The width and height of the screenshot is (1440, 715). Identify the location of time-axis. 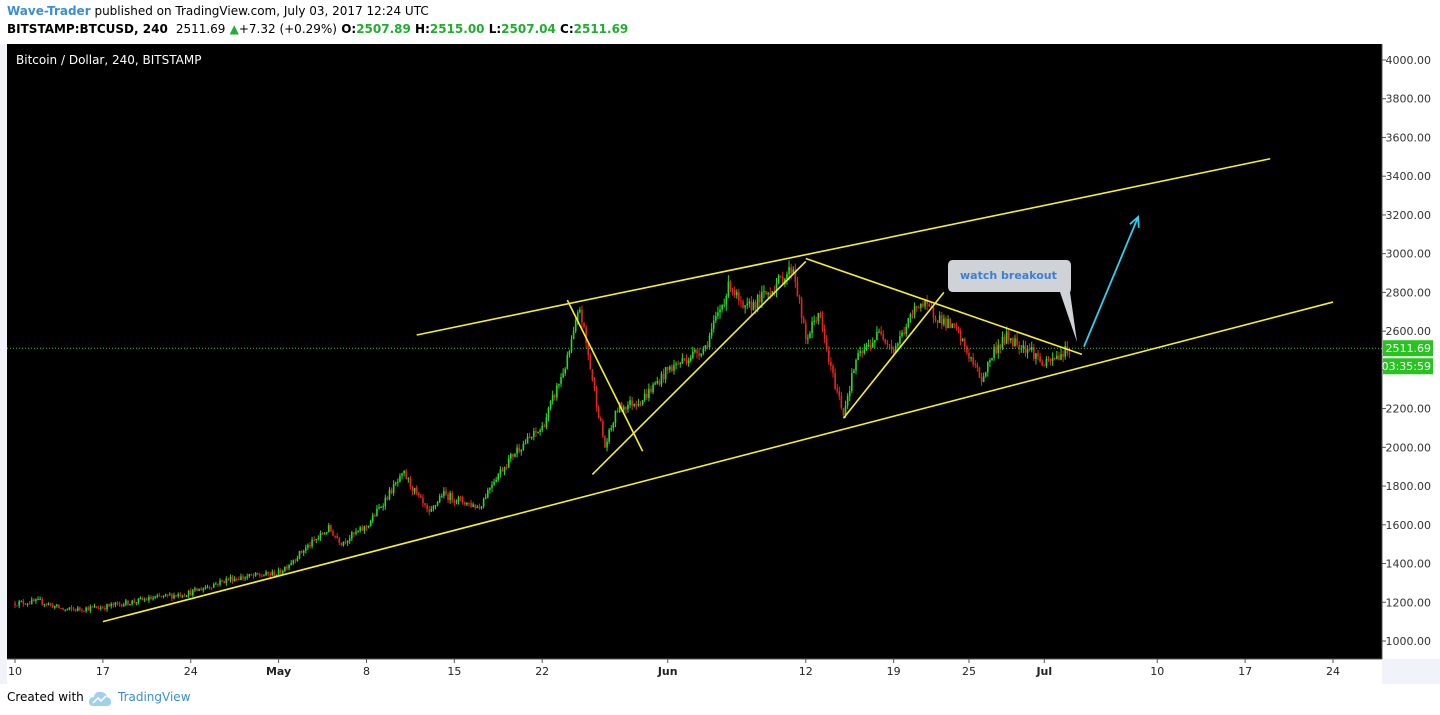
(694, 671).